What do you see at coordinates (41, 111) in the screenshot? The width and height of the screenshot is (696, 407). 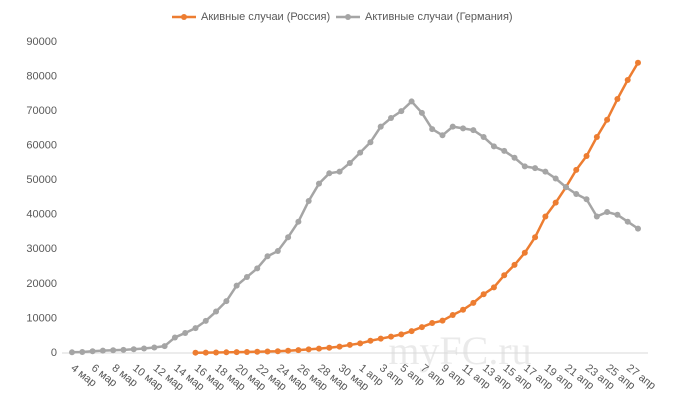 I see `y-tick-label: 70000` at bounding box center [41, 111].